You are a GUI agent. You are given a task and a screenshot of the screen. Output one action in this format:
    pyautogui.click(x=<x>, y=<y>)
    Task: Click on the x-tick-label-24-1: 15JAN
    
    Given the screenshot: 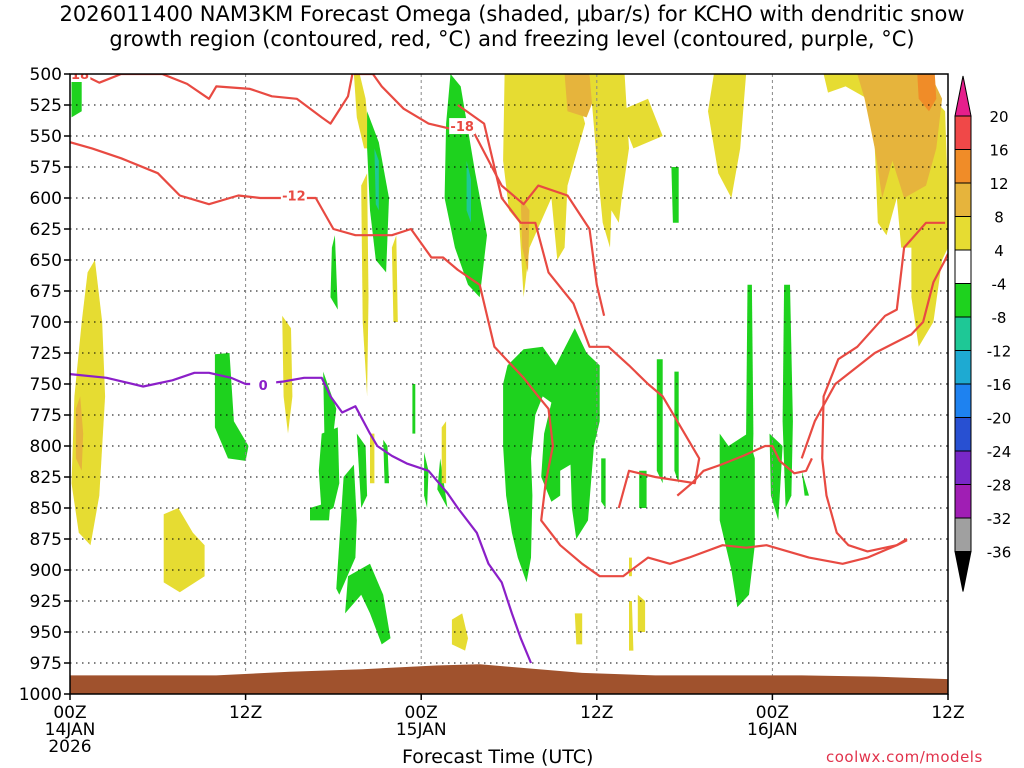 What is the action you would take?
    pyautogui.click(x=421, y=730)
    